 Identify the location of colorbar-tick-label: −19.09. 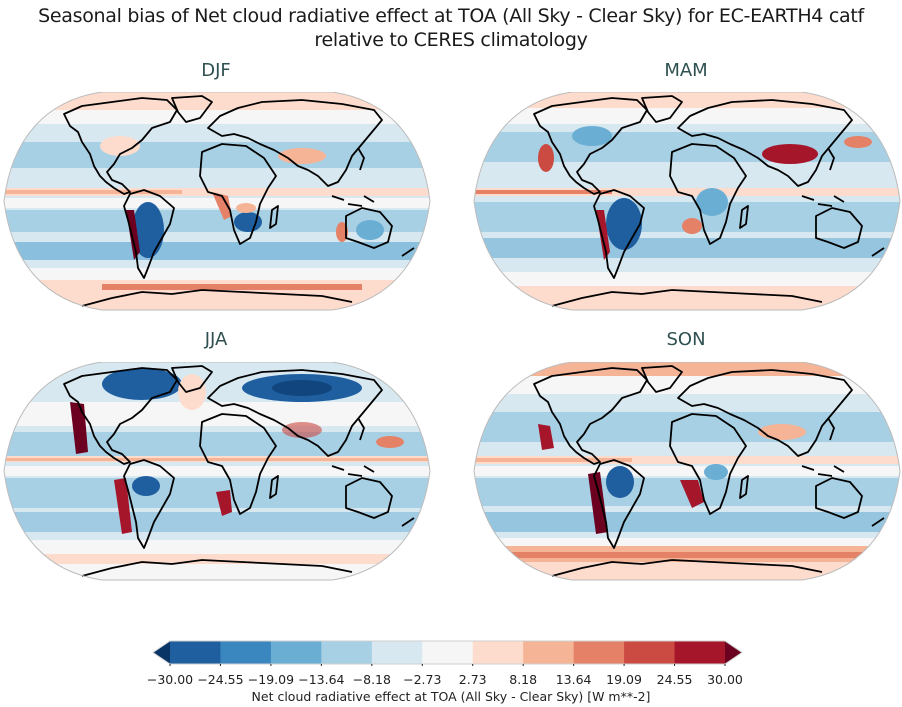
(271, 679).